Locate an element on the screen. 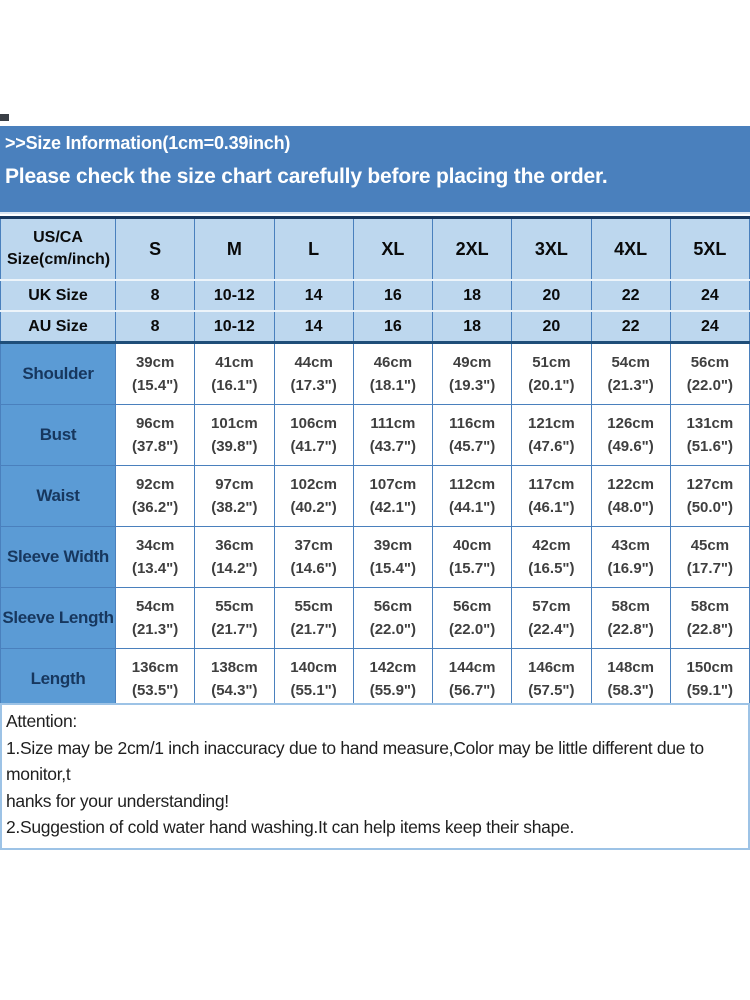  size-column-header: 5XL is located at coordinates (709, 249).